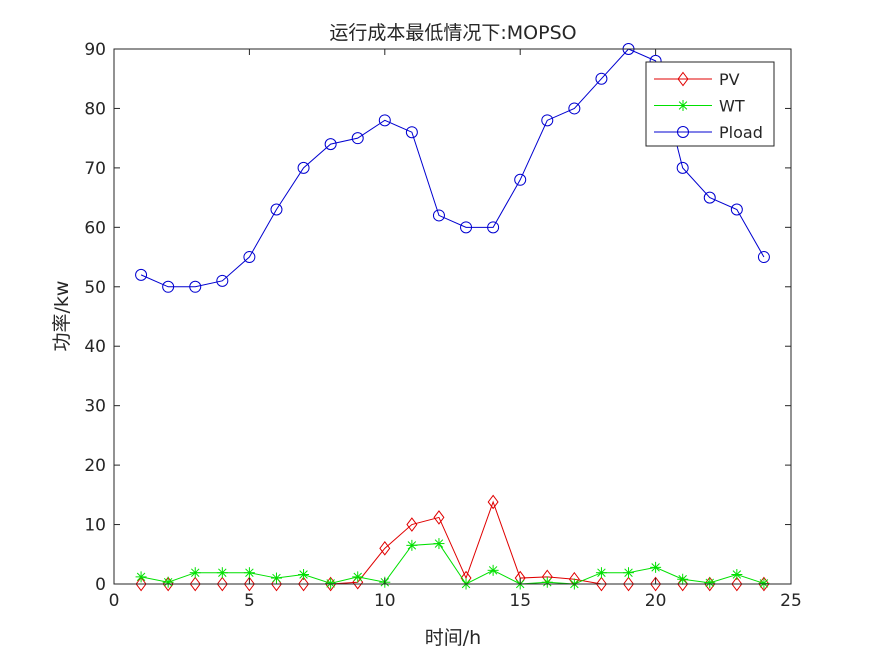 Image resolution: width=875 pixels, height=656 pixels. I want to click on y-tick-label: 10, so click(95, 526).